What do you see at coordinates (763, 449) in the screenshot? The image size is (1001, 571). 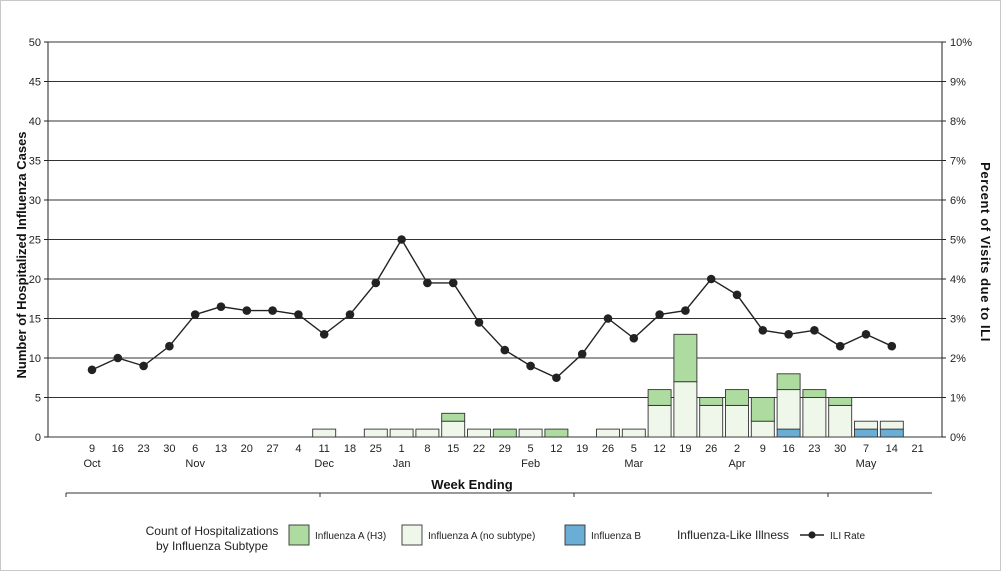 I see `week-tick-label: 9` at bounding box center [763, 449].